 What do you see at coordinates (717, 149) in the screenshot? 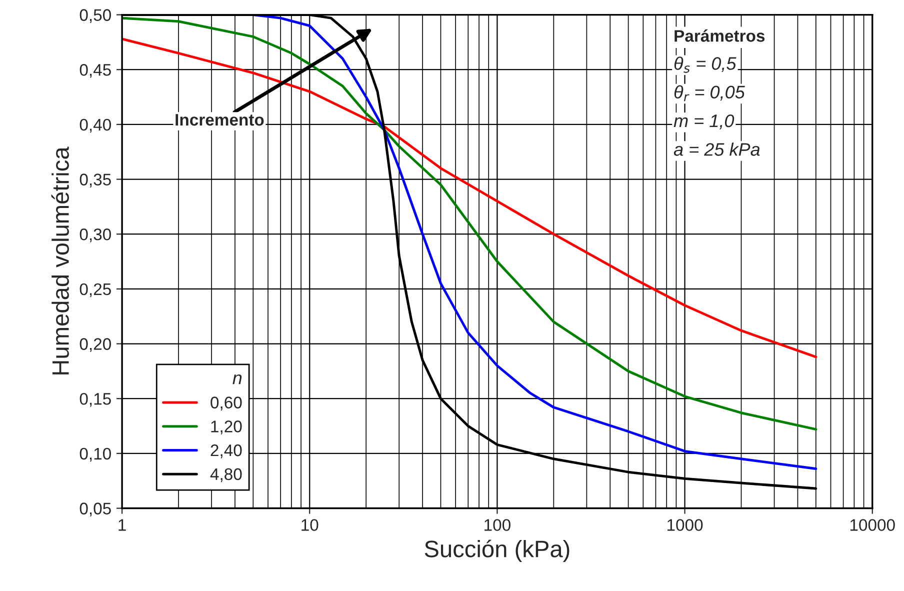
I see `annotation: a = 25 kPa` at bounding box center [717, 149].